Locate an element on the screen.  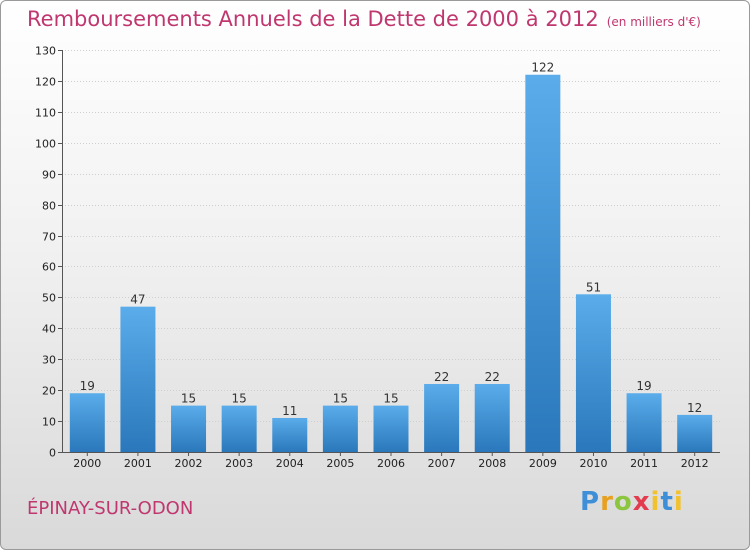
x-tick-label: 2004 is located at coordinates (290, 463).